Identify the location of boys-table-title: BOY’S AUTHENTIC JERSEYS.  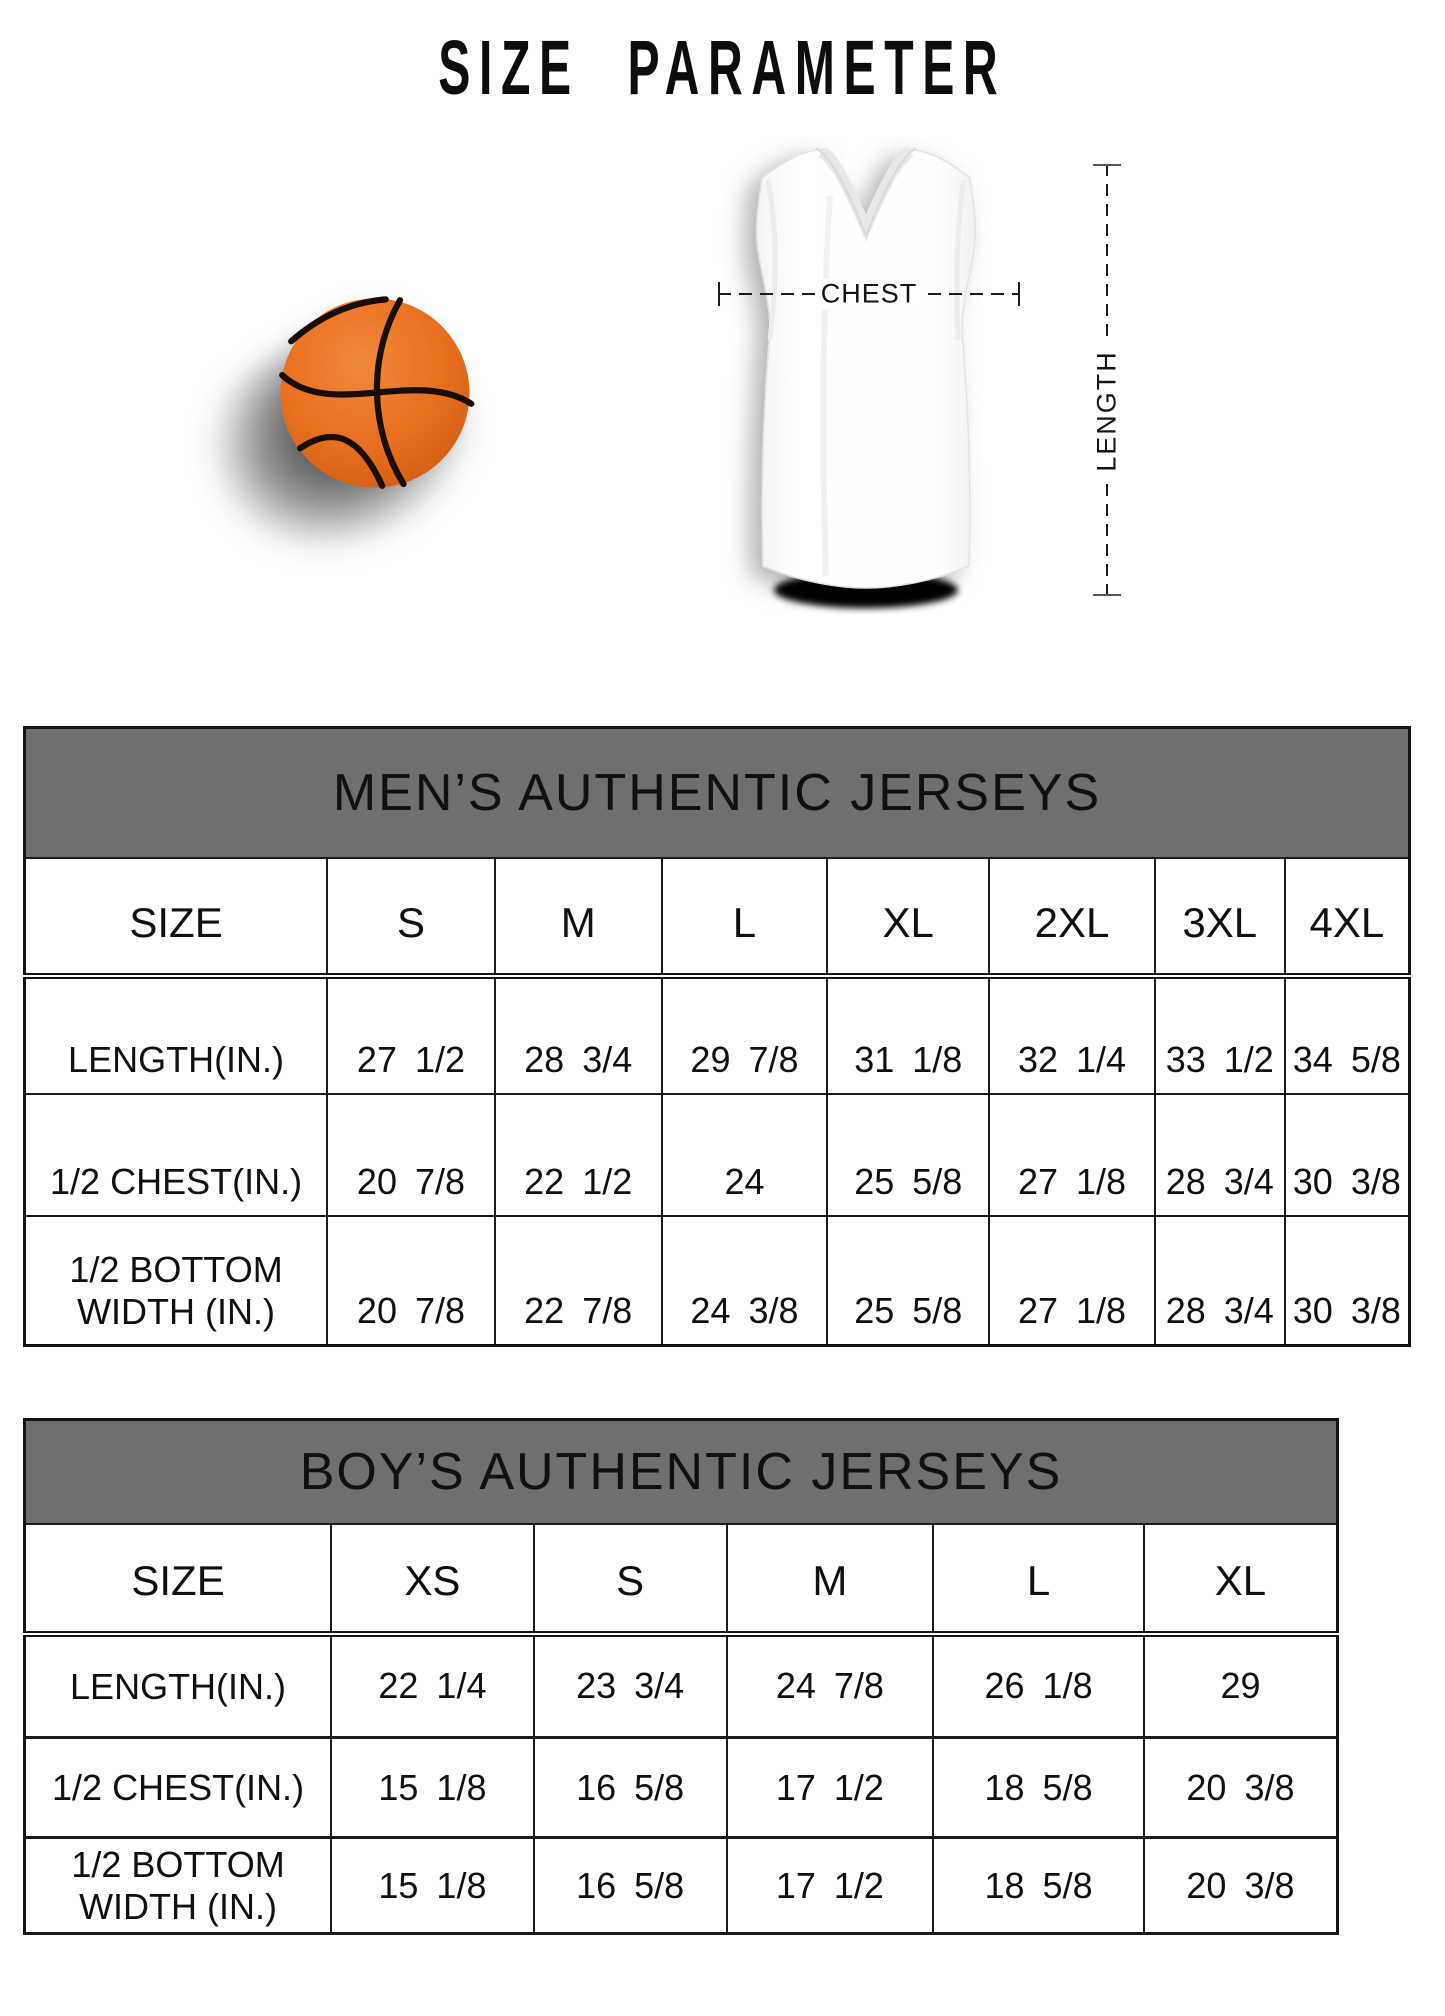
(681, 1471).